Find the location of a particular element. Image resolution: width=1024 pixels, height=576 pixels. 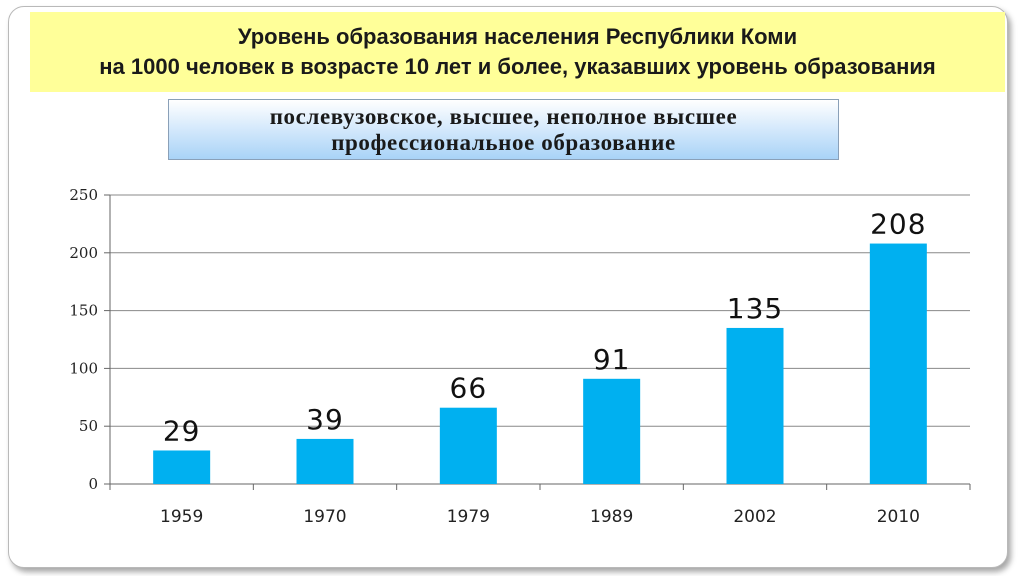

y-tick-label: 150 is located at coordinates (83, 311).